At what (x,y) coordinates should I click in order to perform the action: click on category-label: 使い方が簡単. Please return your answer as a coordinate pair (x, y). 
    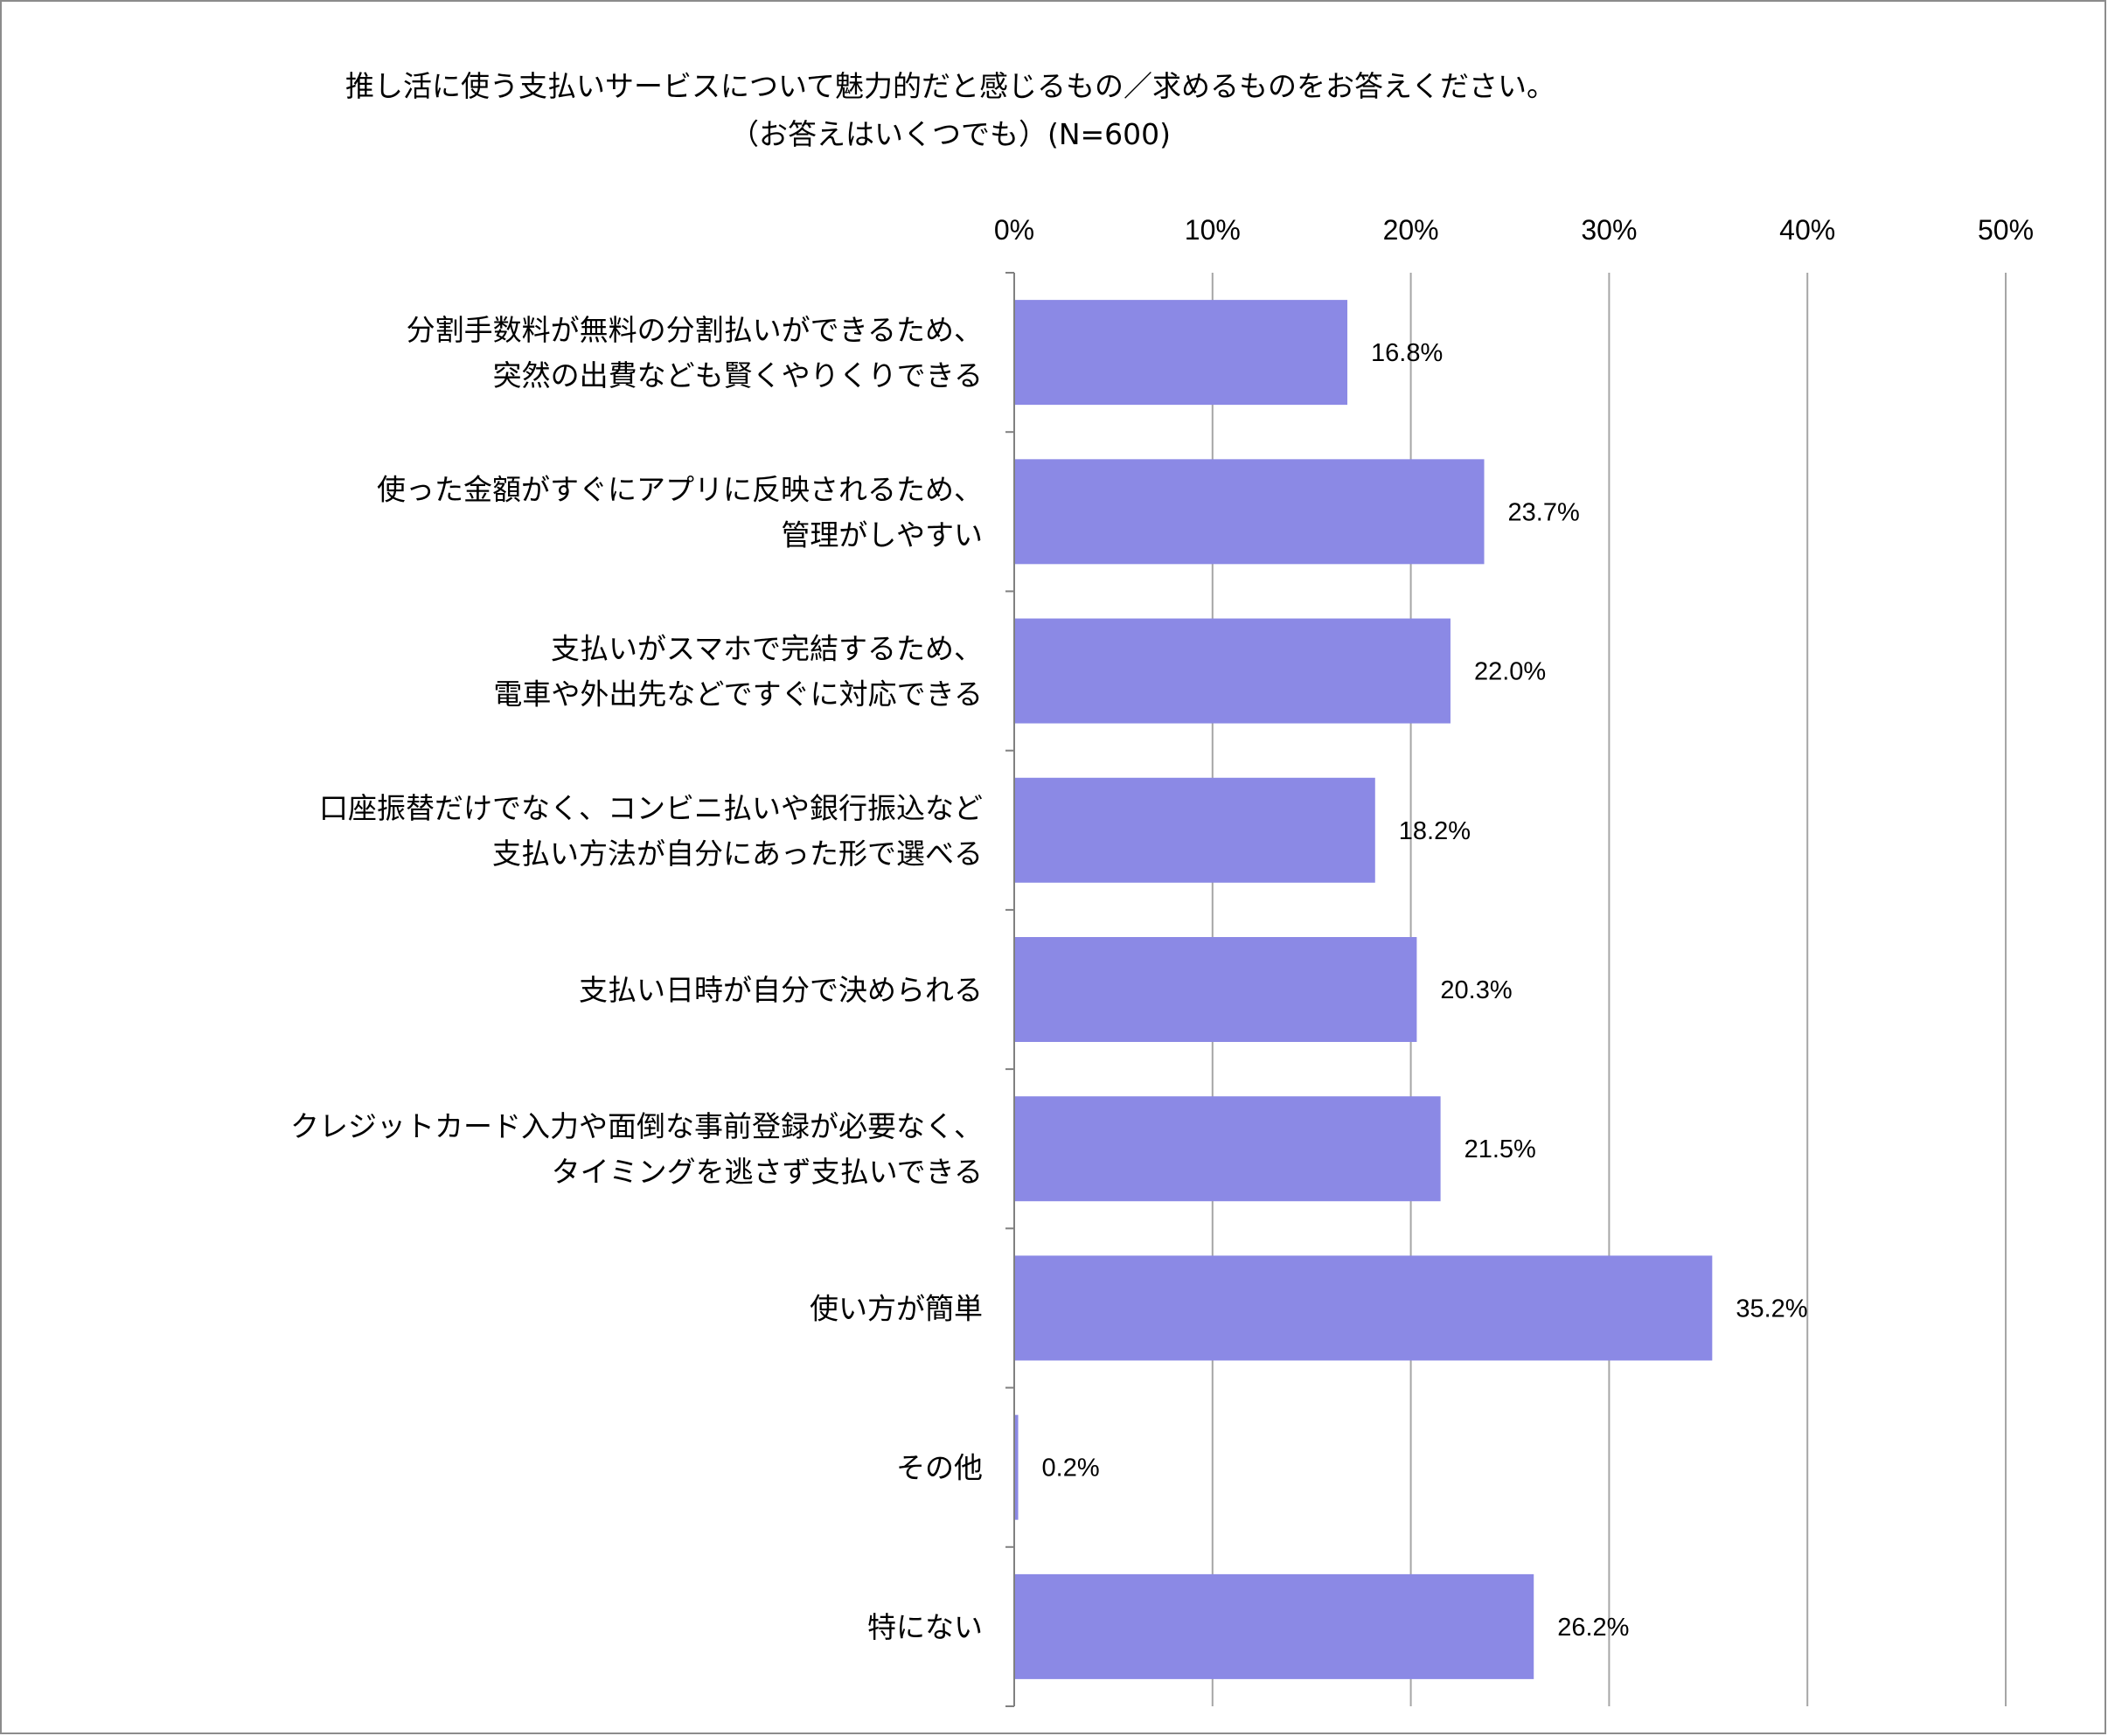
    Looking at the image, I should click on (896, 1308).